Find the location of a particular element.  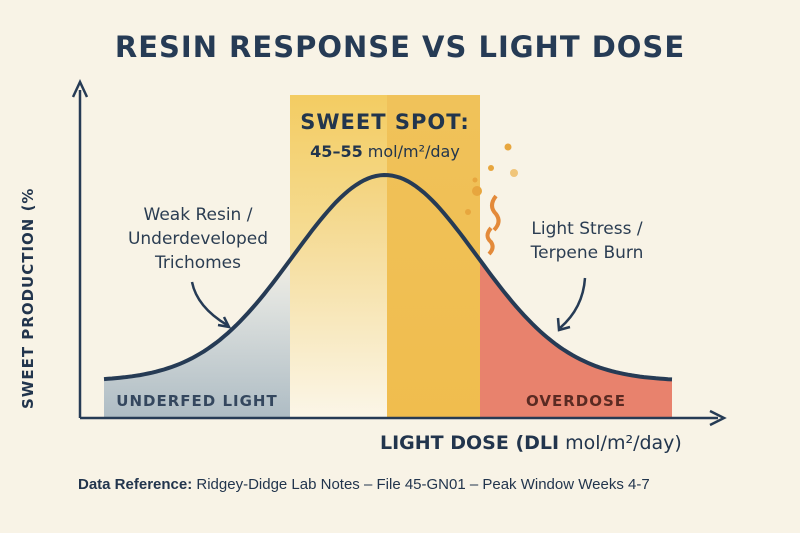

x-axis-label-unit: mol/m²/day) is located at coordinates (620, 443).